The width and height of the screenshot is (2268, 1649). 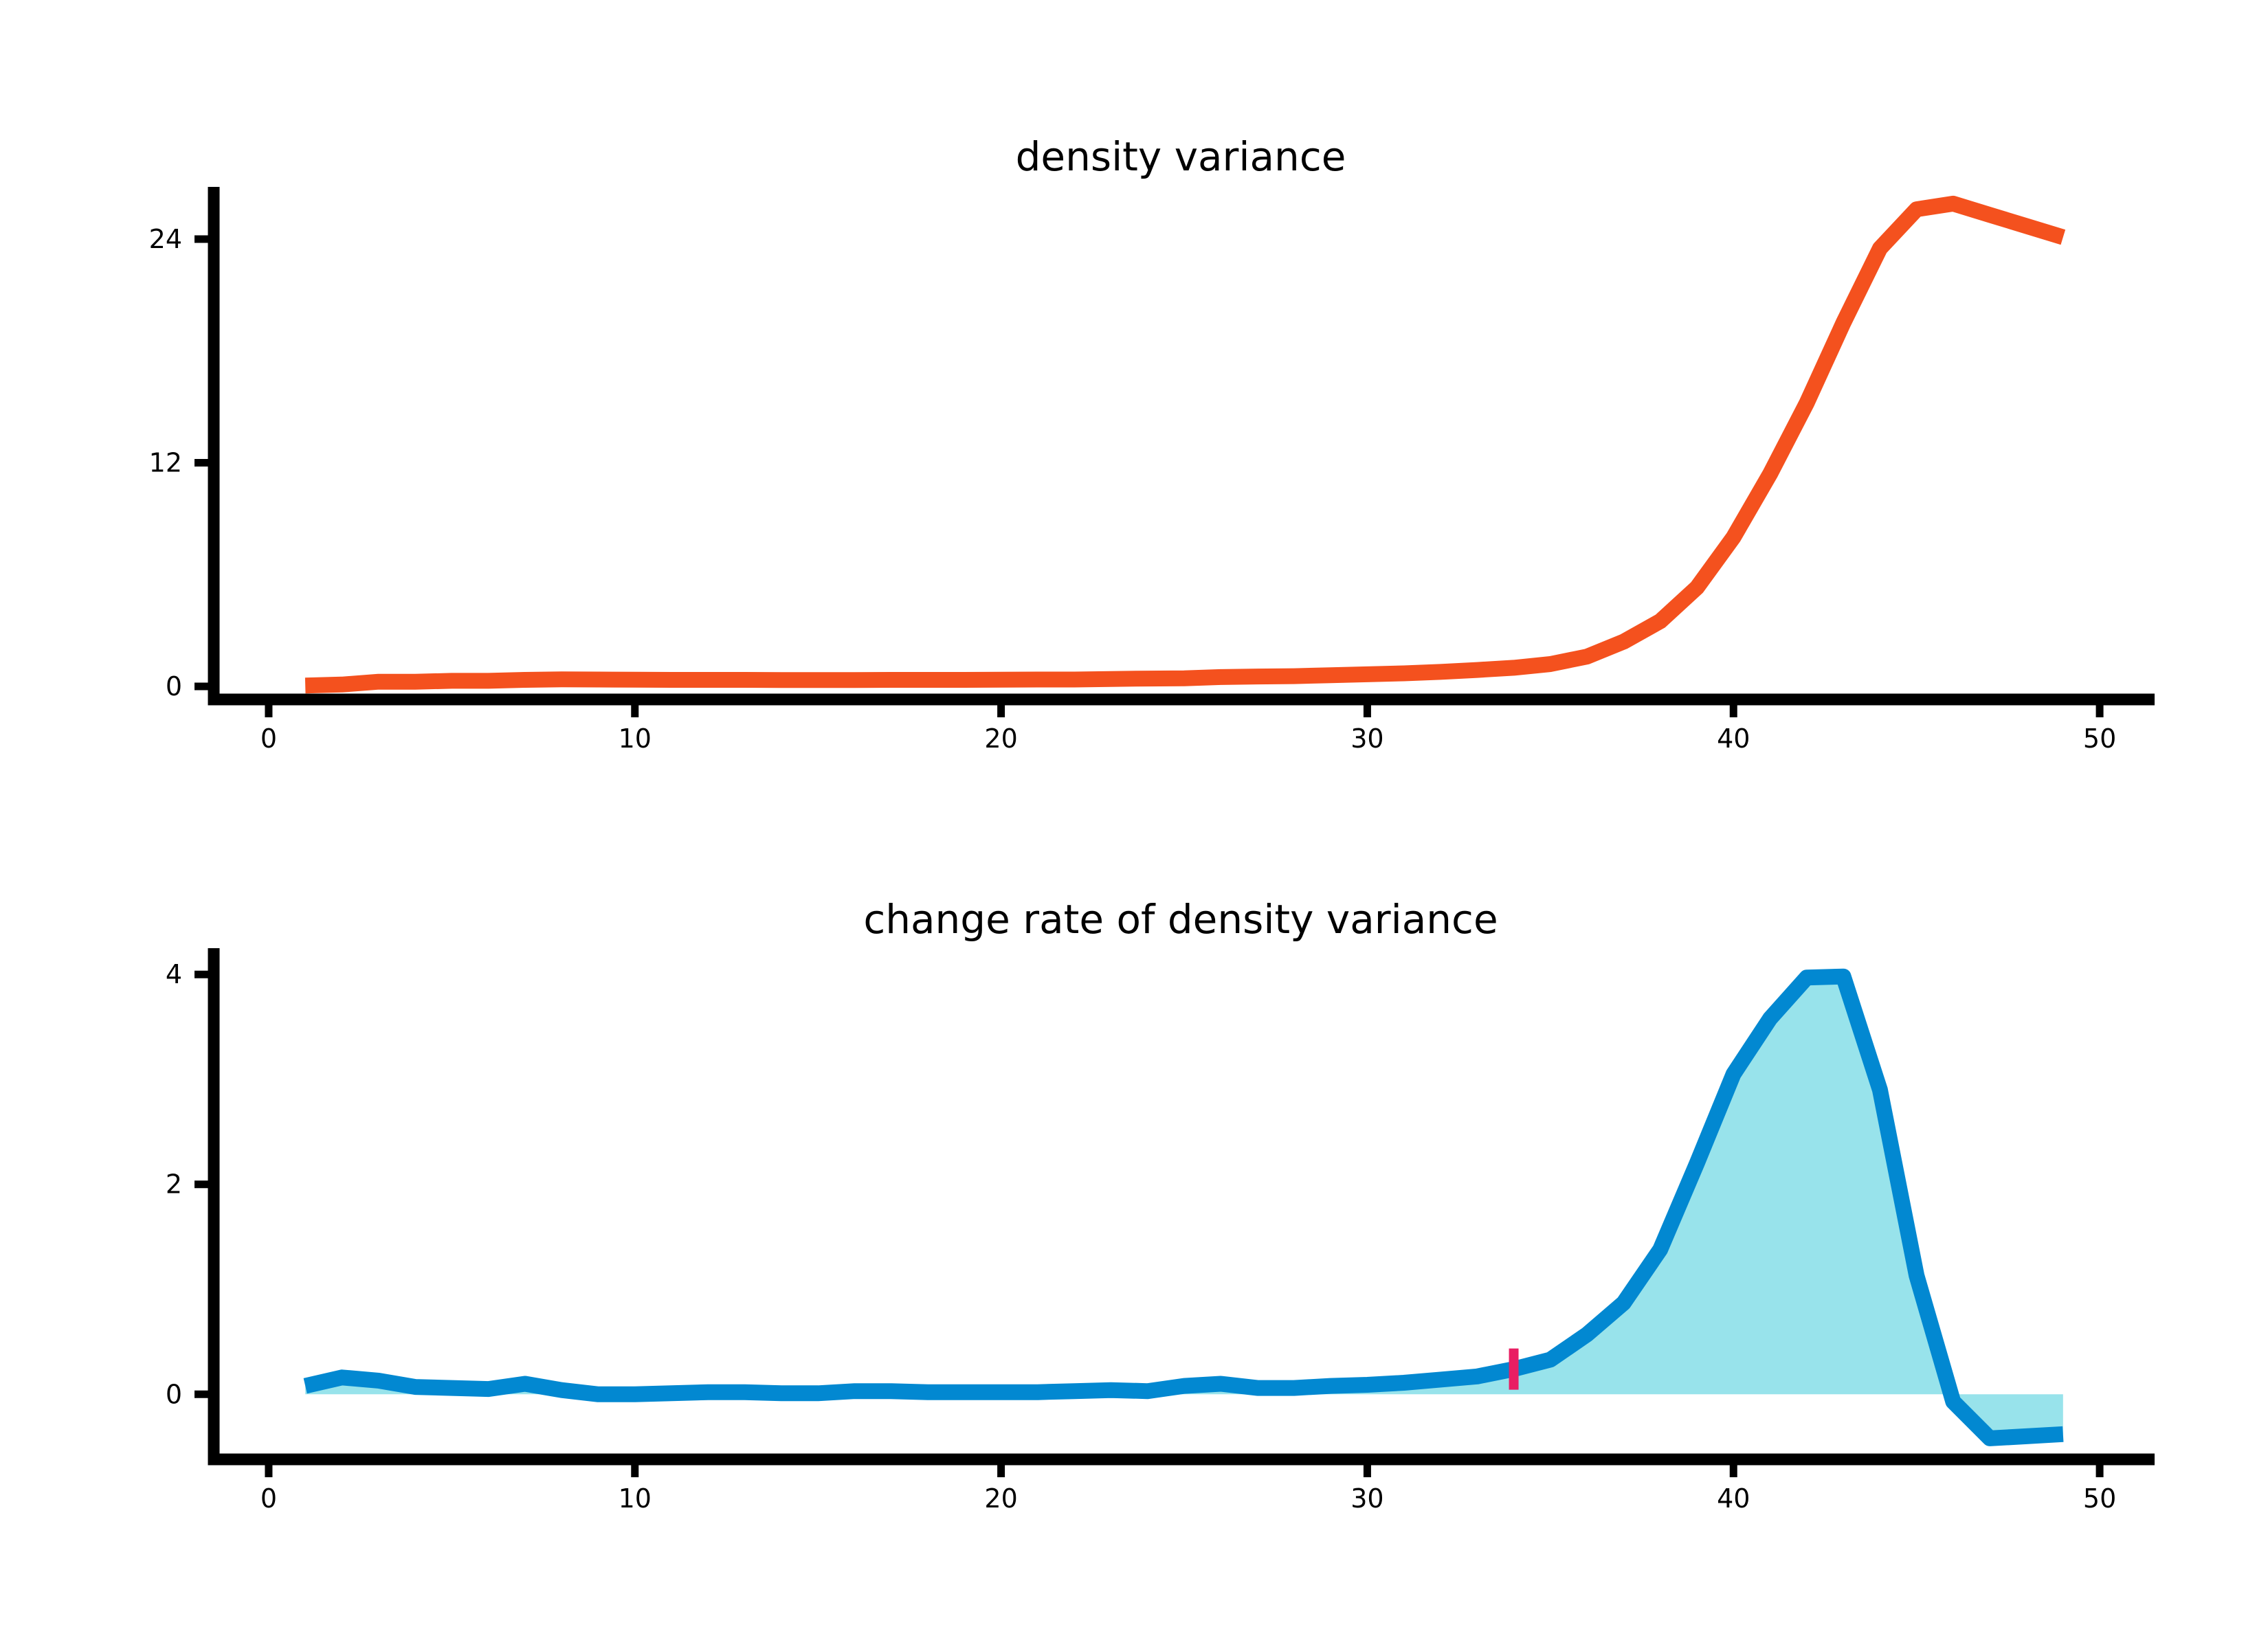 What do you see at coordinates (635, 1498) in the screenshot?
I see `bottom-x-tick-label: 10` at bounding box center [635, 1498].